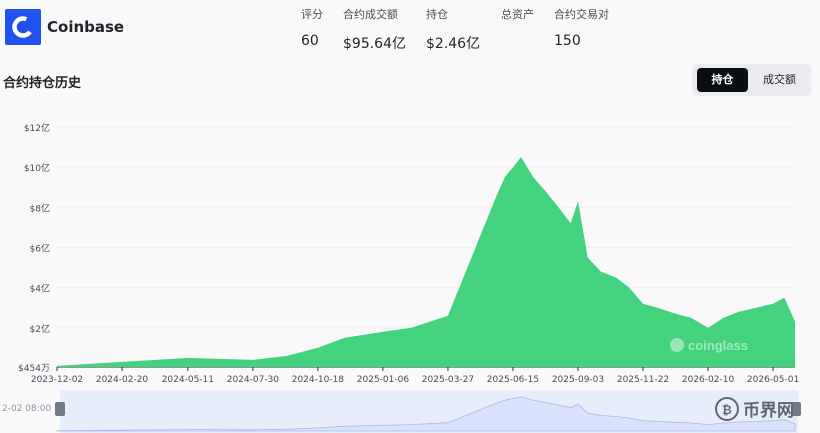 Image resolution: width=820 pixels, height=433 pixels. I want to click on coinbase-c-icon, so click(23, 27).